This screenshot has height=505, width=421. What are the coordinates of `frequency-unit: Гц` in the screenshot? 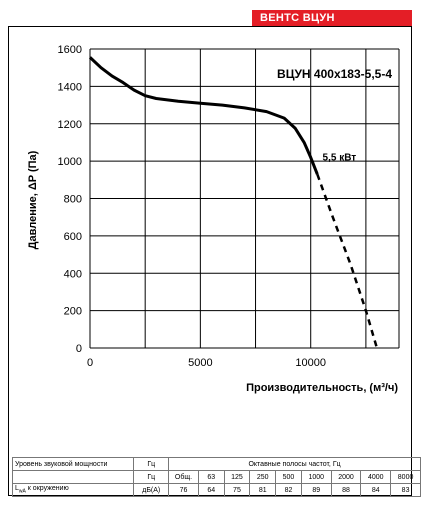 It's located at (151, 477).